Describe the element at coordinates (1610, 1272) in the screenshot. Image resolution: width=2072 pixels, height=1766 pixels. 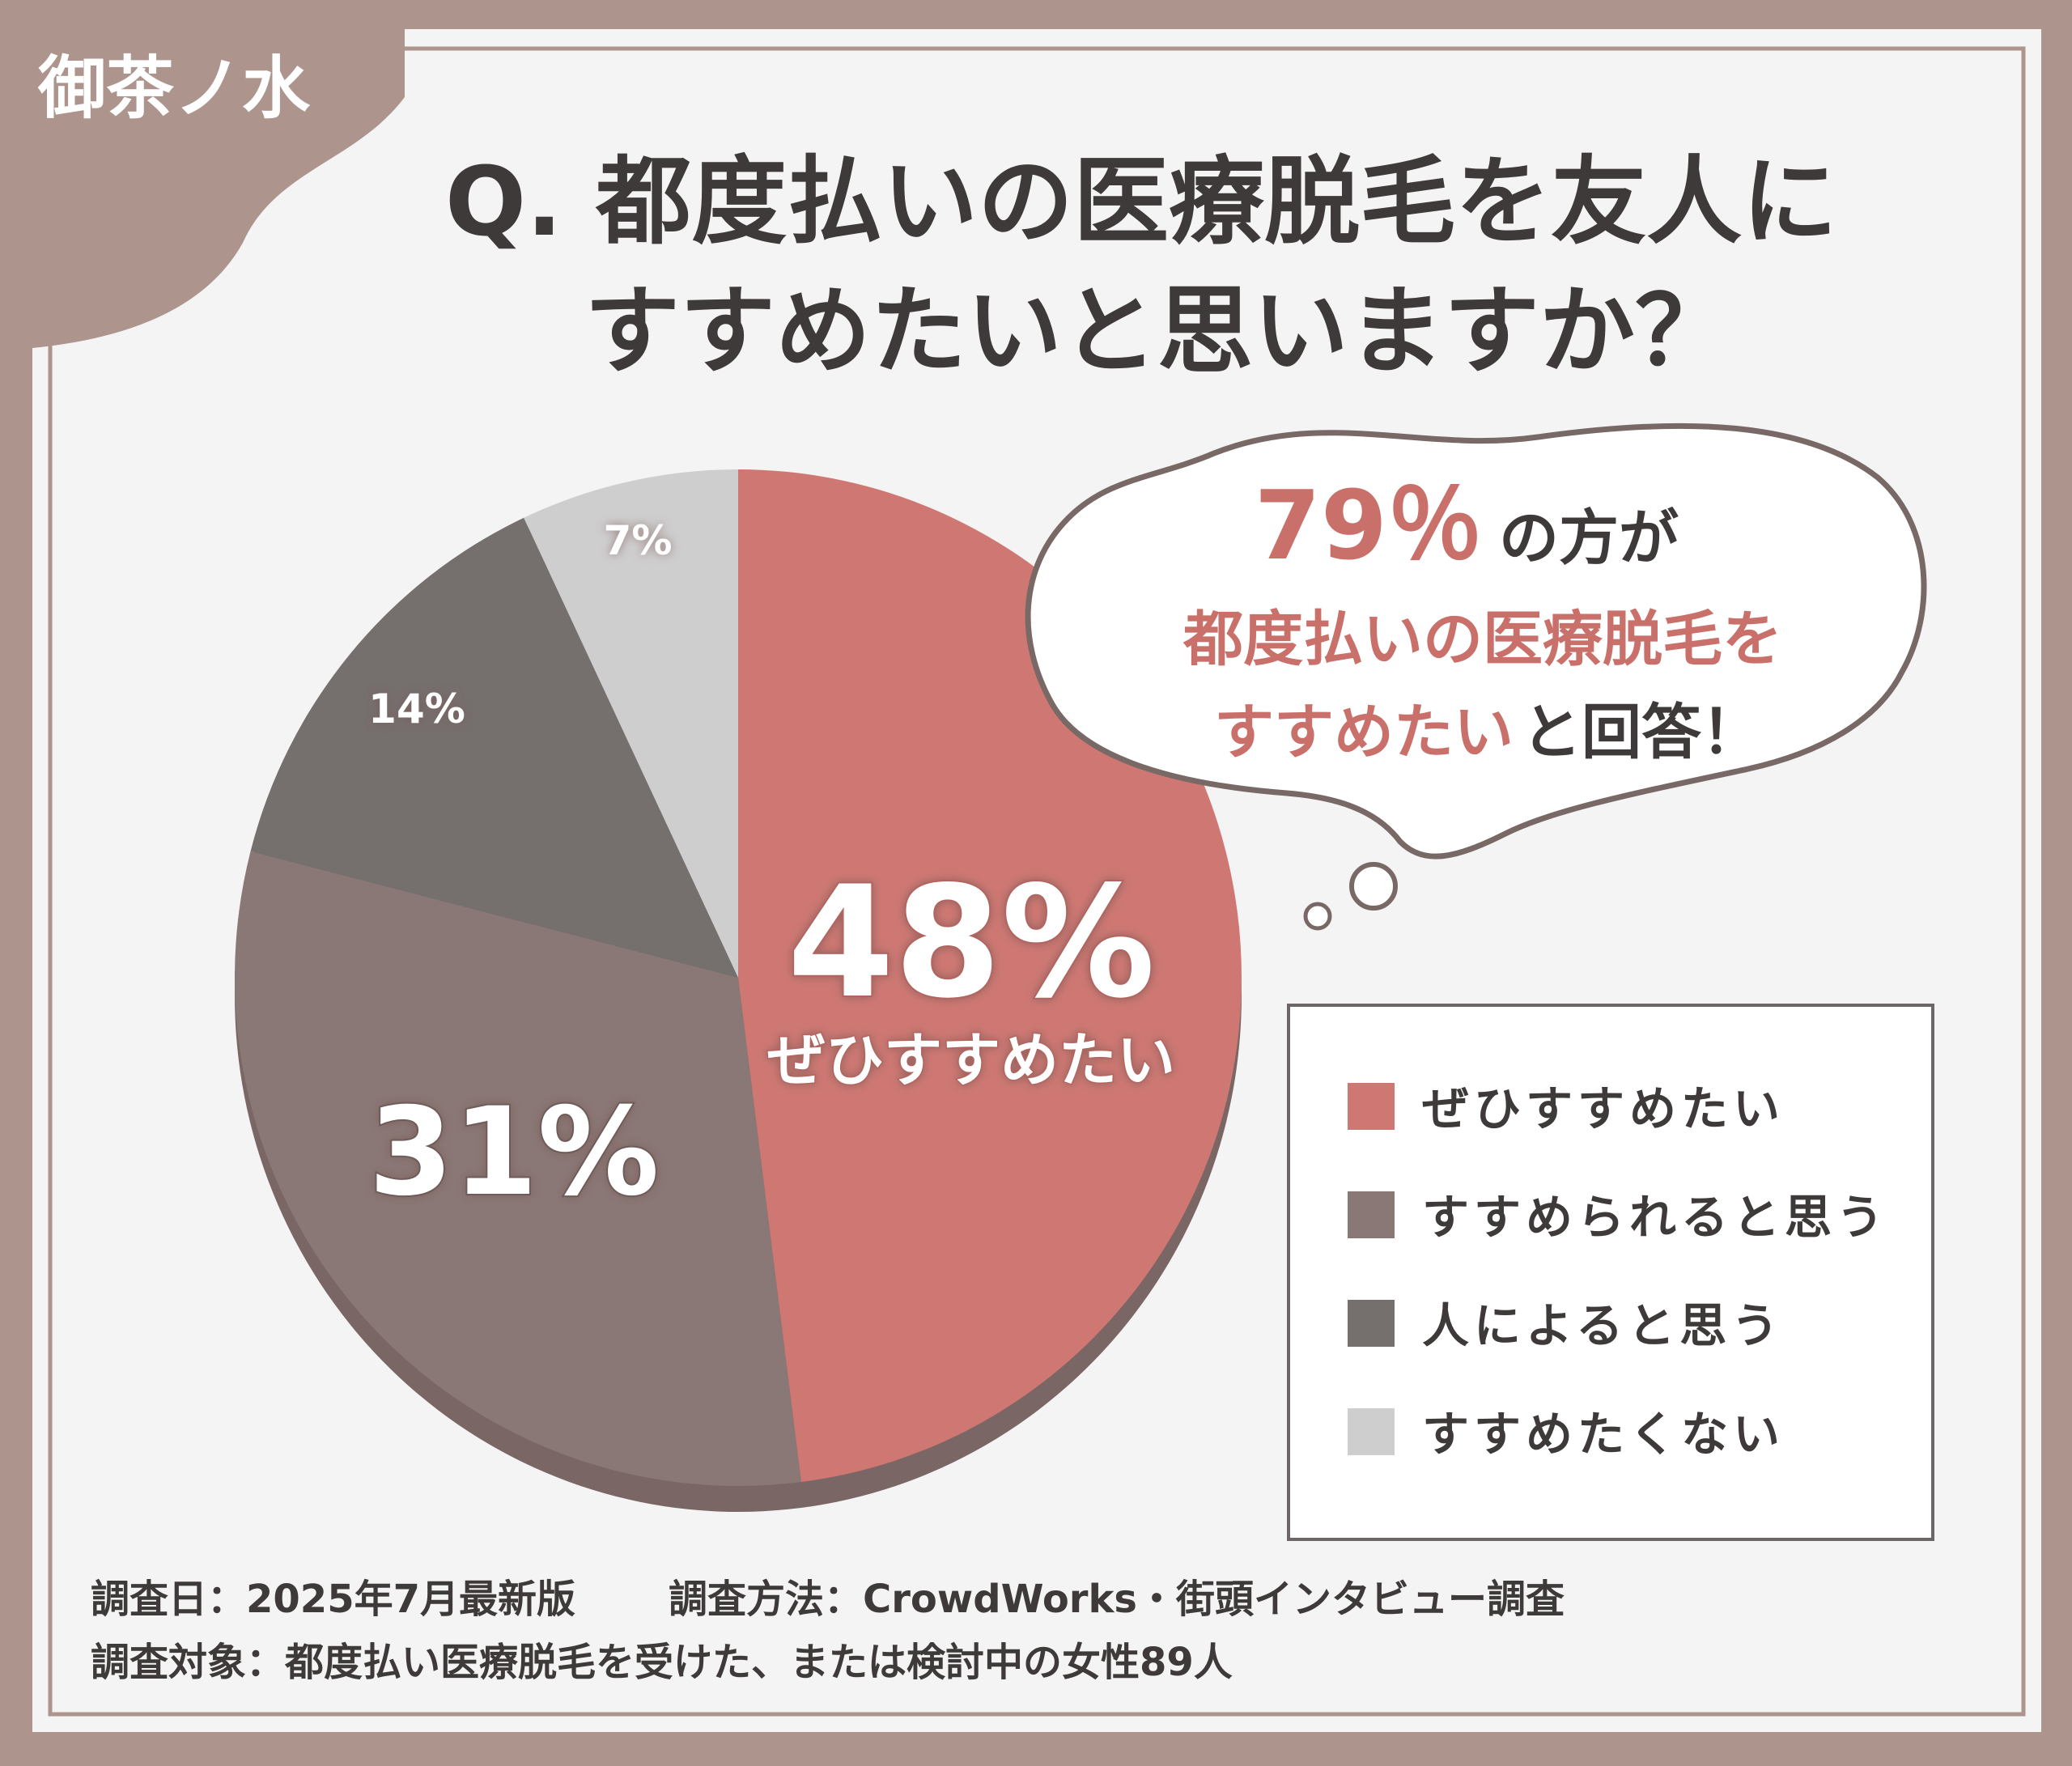
I see `legend-box` at that location.